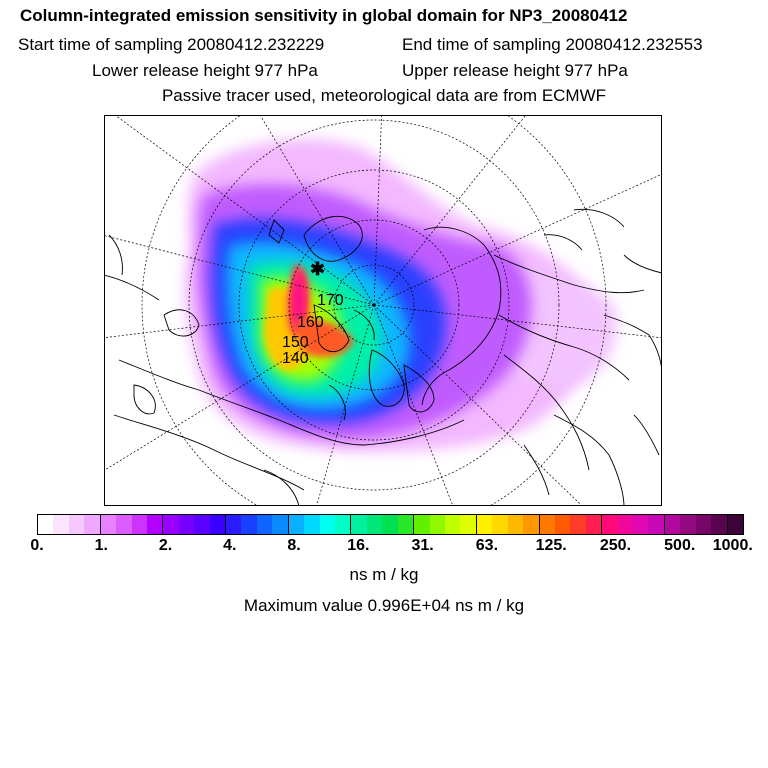 This screenshot has height=768, width=768. Describe the element at coordinates (551, 545) in the screenshot. I see `colorbar-tick-label: 125.` at that location.